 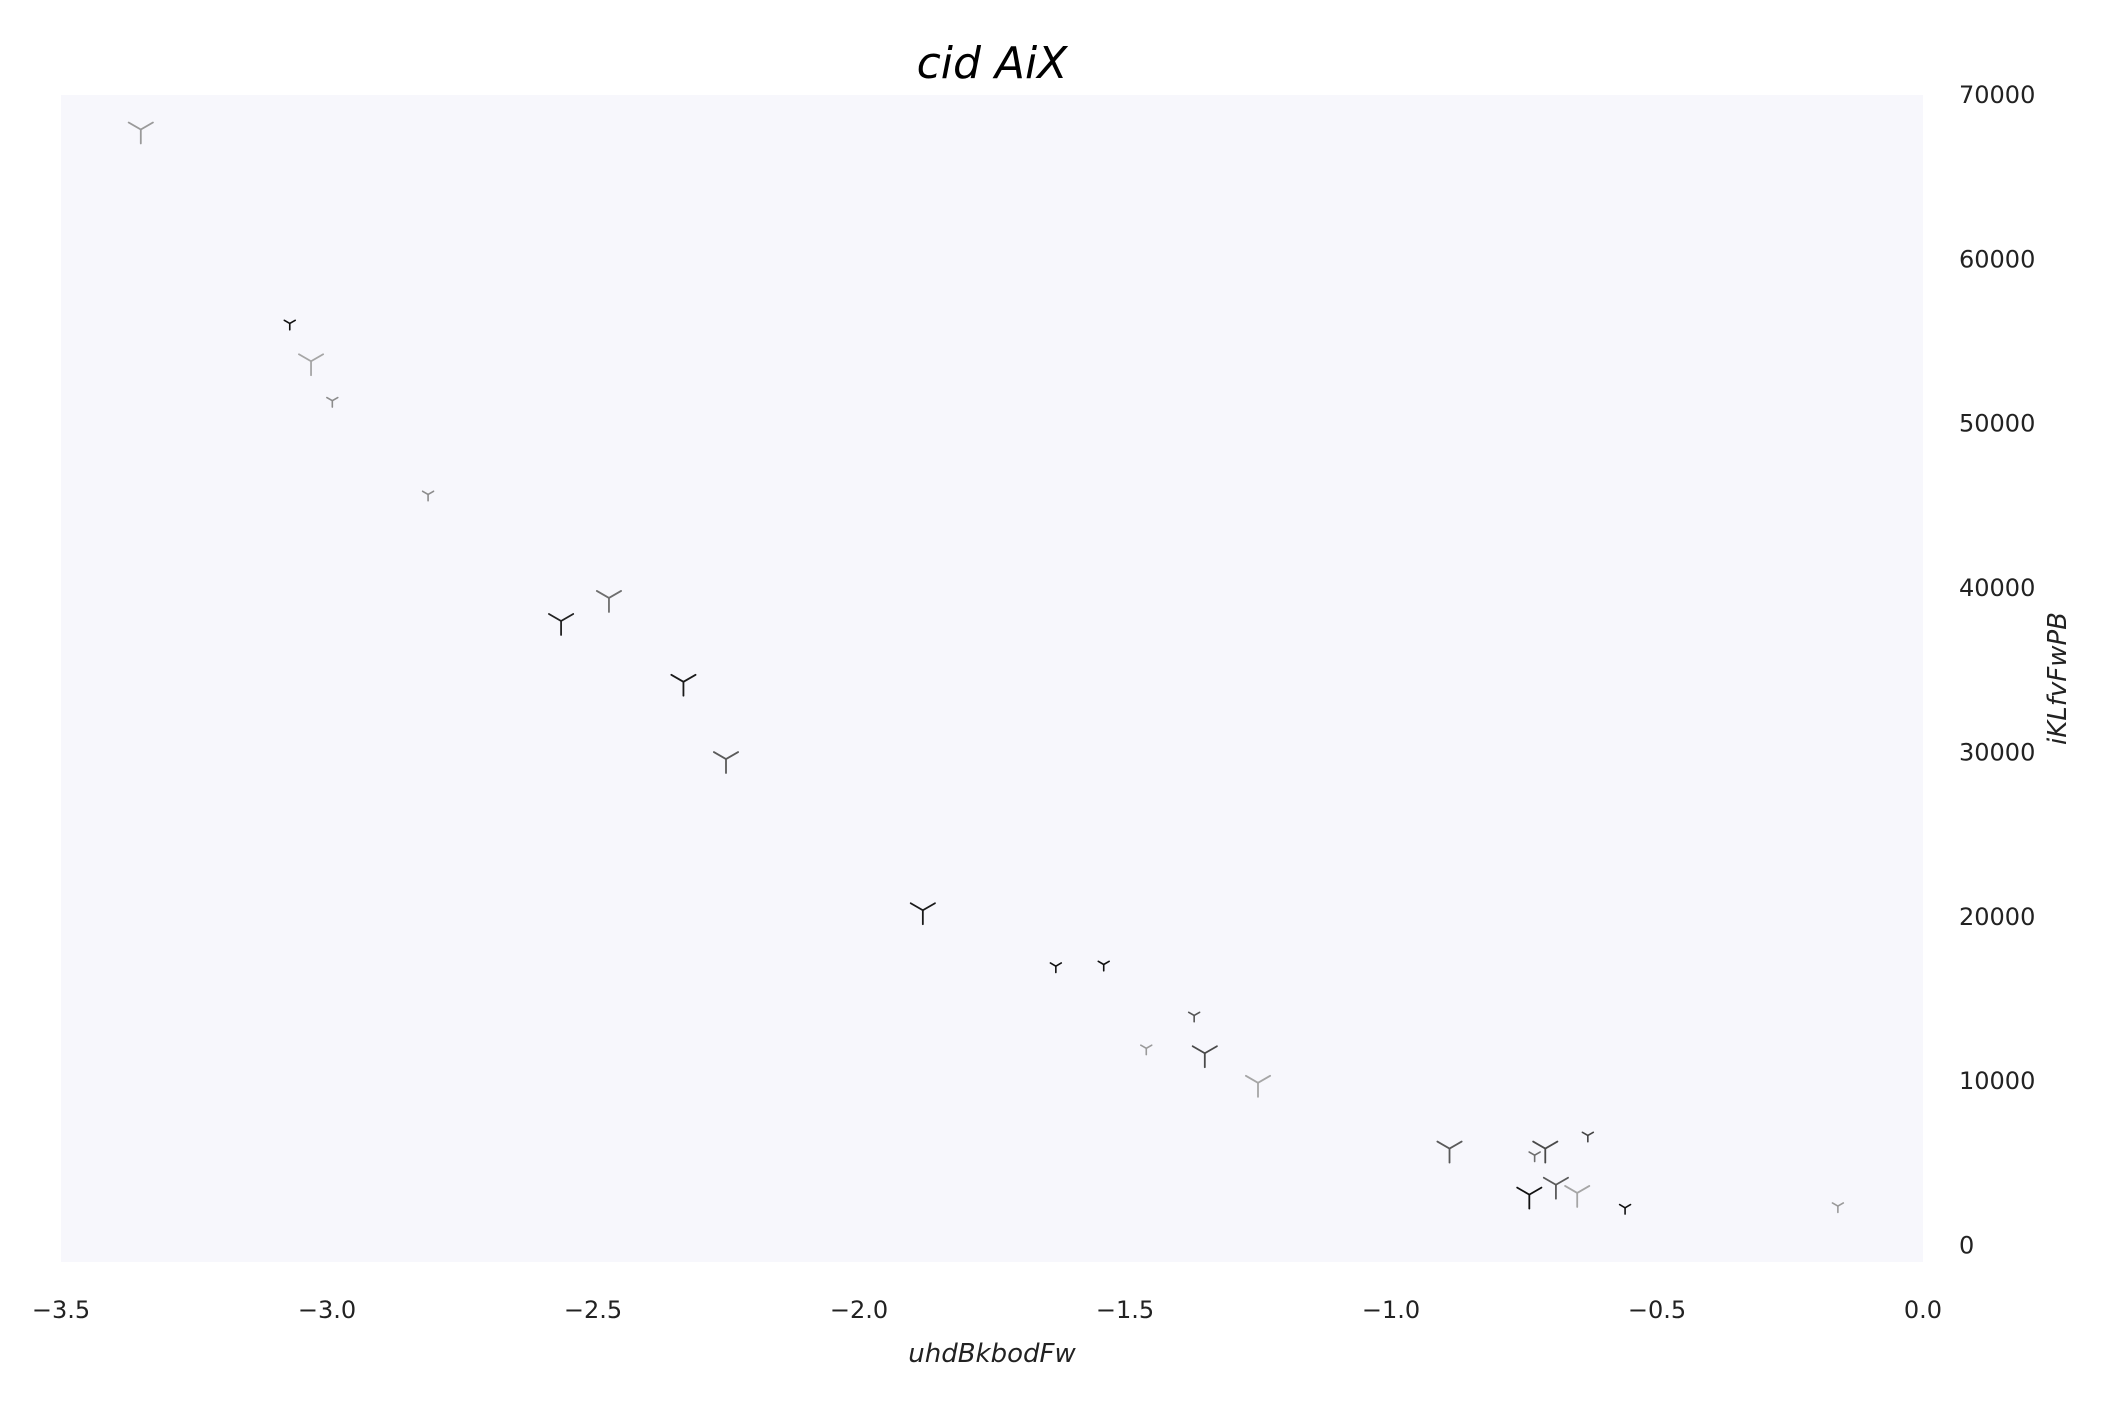 What do you see at coordinates (1391, 1310) in the screenshot?
I see `x-tick-label: −1.0` at bounding box center [1391, 1310].